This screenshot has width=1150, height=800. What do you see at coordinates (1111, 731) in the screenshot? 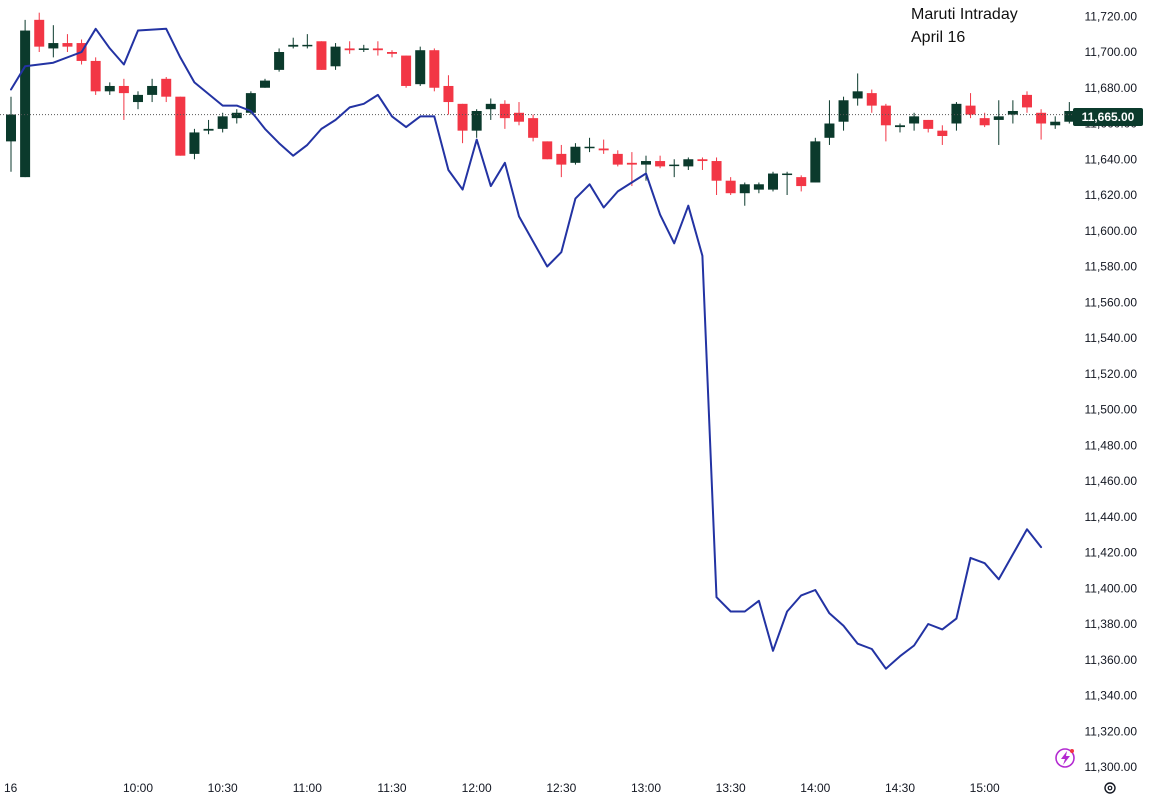
I see `y-tick-label: 11,320.00` at bounding box center [1111, 731].